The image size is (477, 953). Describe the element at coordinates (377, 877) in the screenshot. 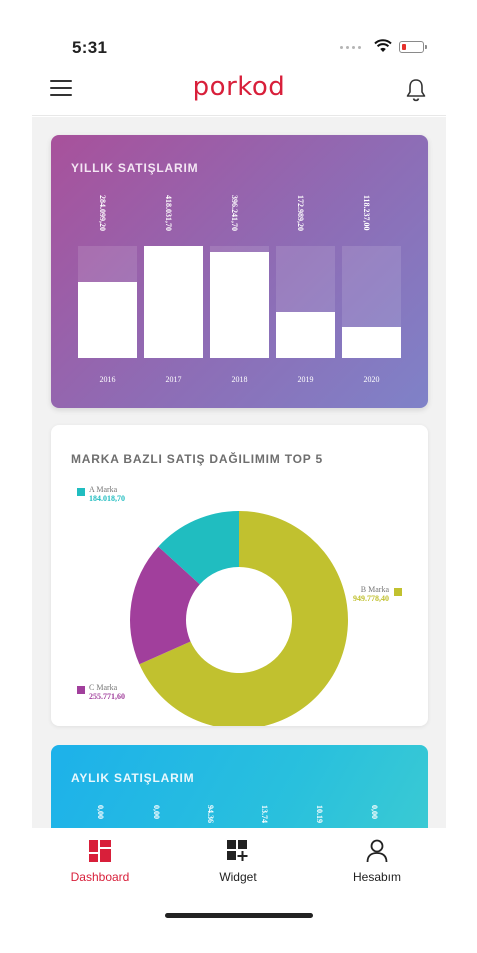

I see `tab-hesabim-label: Hesabım` at that location.